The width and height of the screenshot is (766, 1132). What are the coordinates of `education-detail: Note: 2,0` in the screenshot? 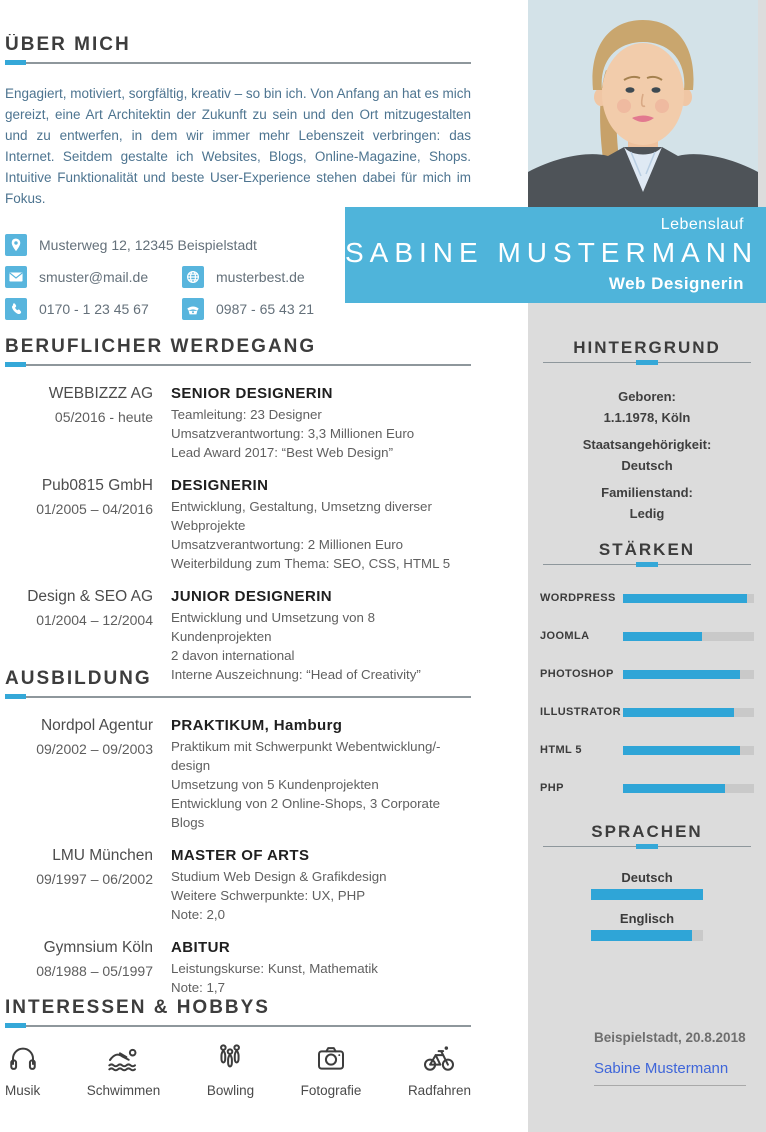 It's located at (198, 914).